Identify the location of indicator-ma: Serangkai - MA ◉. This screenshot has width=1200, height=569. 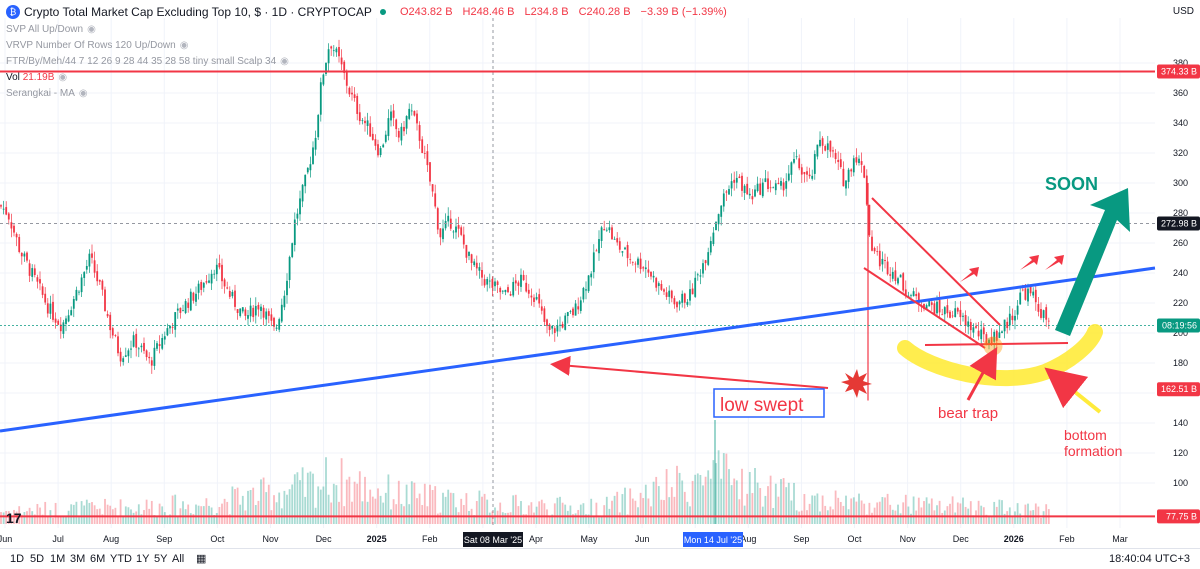
(47, 93).